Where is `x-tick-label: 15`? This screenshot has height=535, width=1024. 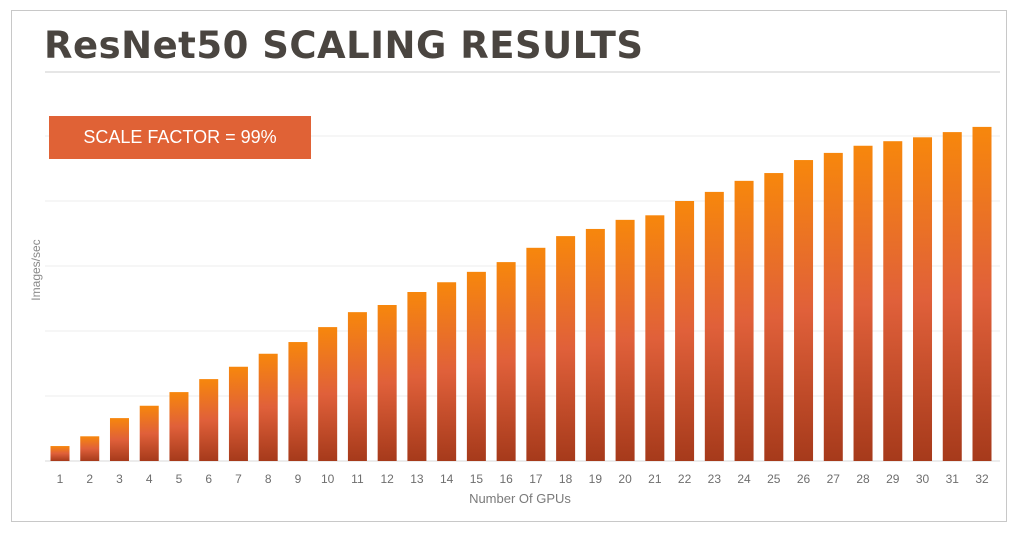
x-tick-label: 15 is located at coordinates (477, 479).